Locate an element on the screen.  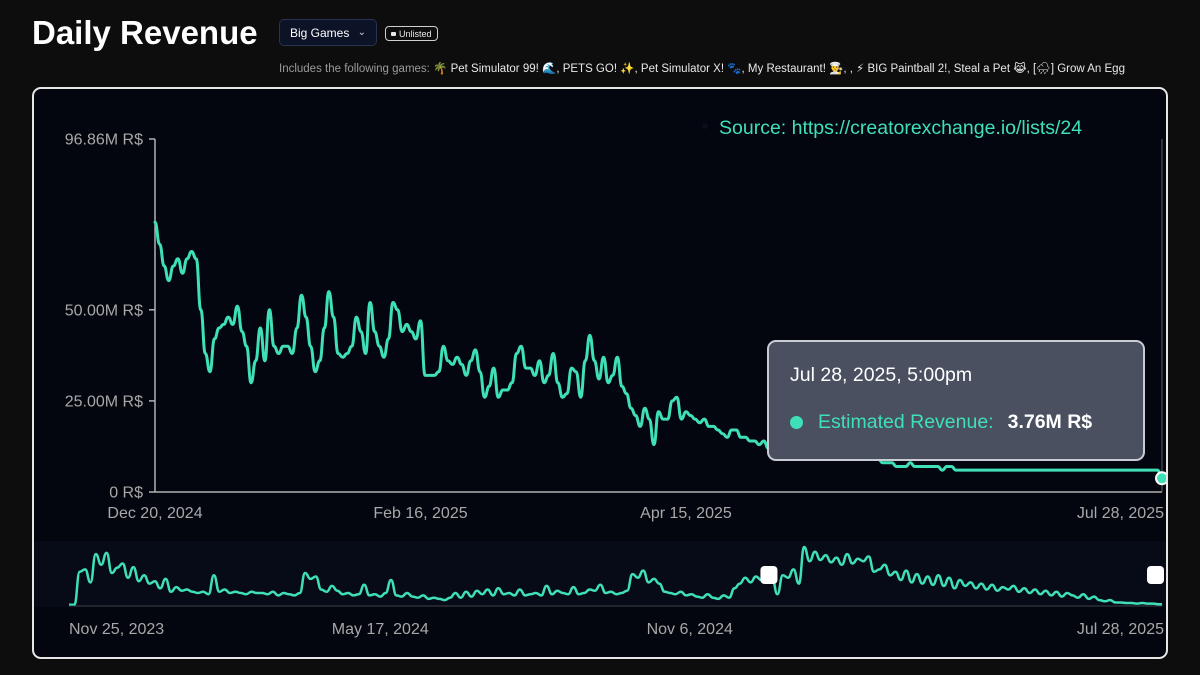
game-group-dropdown: Big Games ⌄ is located at coordinates (328, 32).